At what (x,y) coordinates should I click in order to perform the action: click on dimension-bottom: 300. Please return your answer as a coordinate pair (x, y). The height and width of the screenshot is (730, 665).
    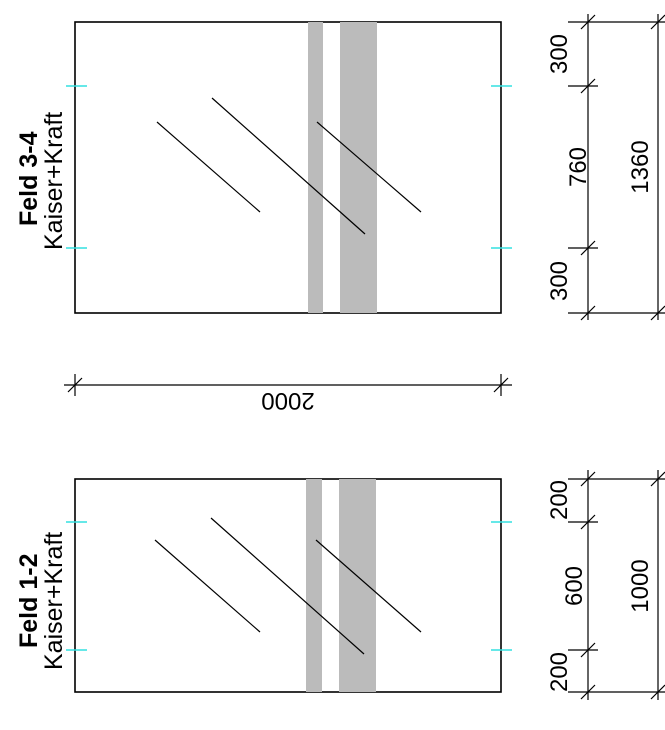
    Looking at the image, I should click on (559, 281).